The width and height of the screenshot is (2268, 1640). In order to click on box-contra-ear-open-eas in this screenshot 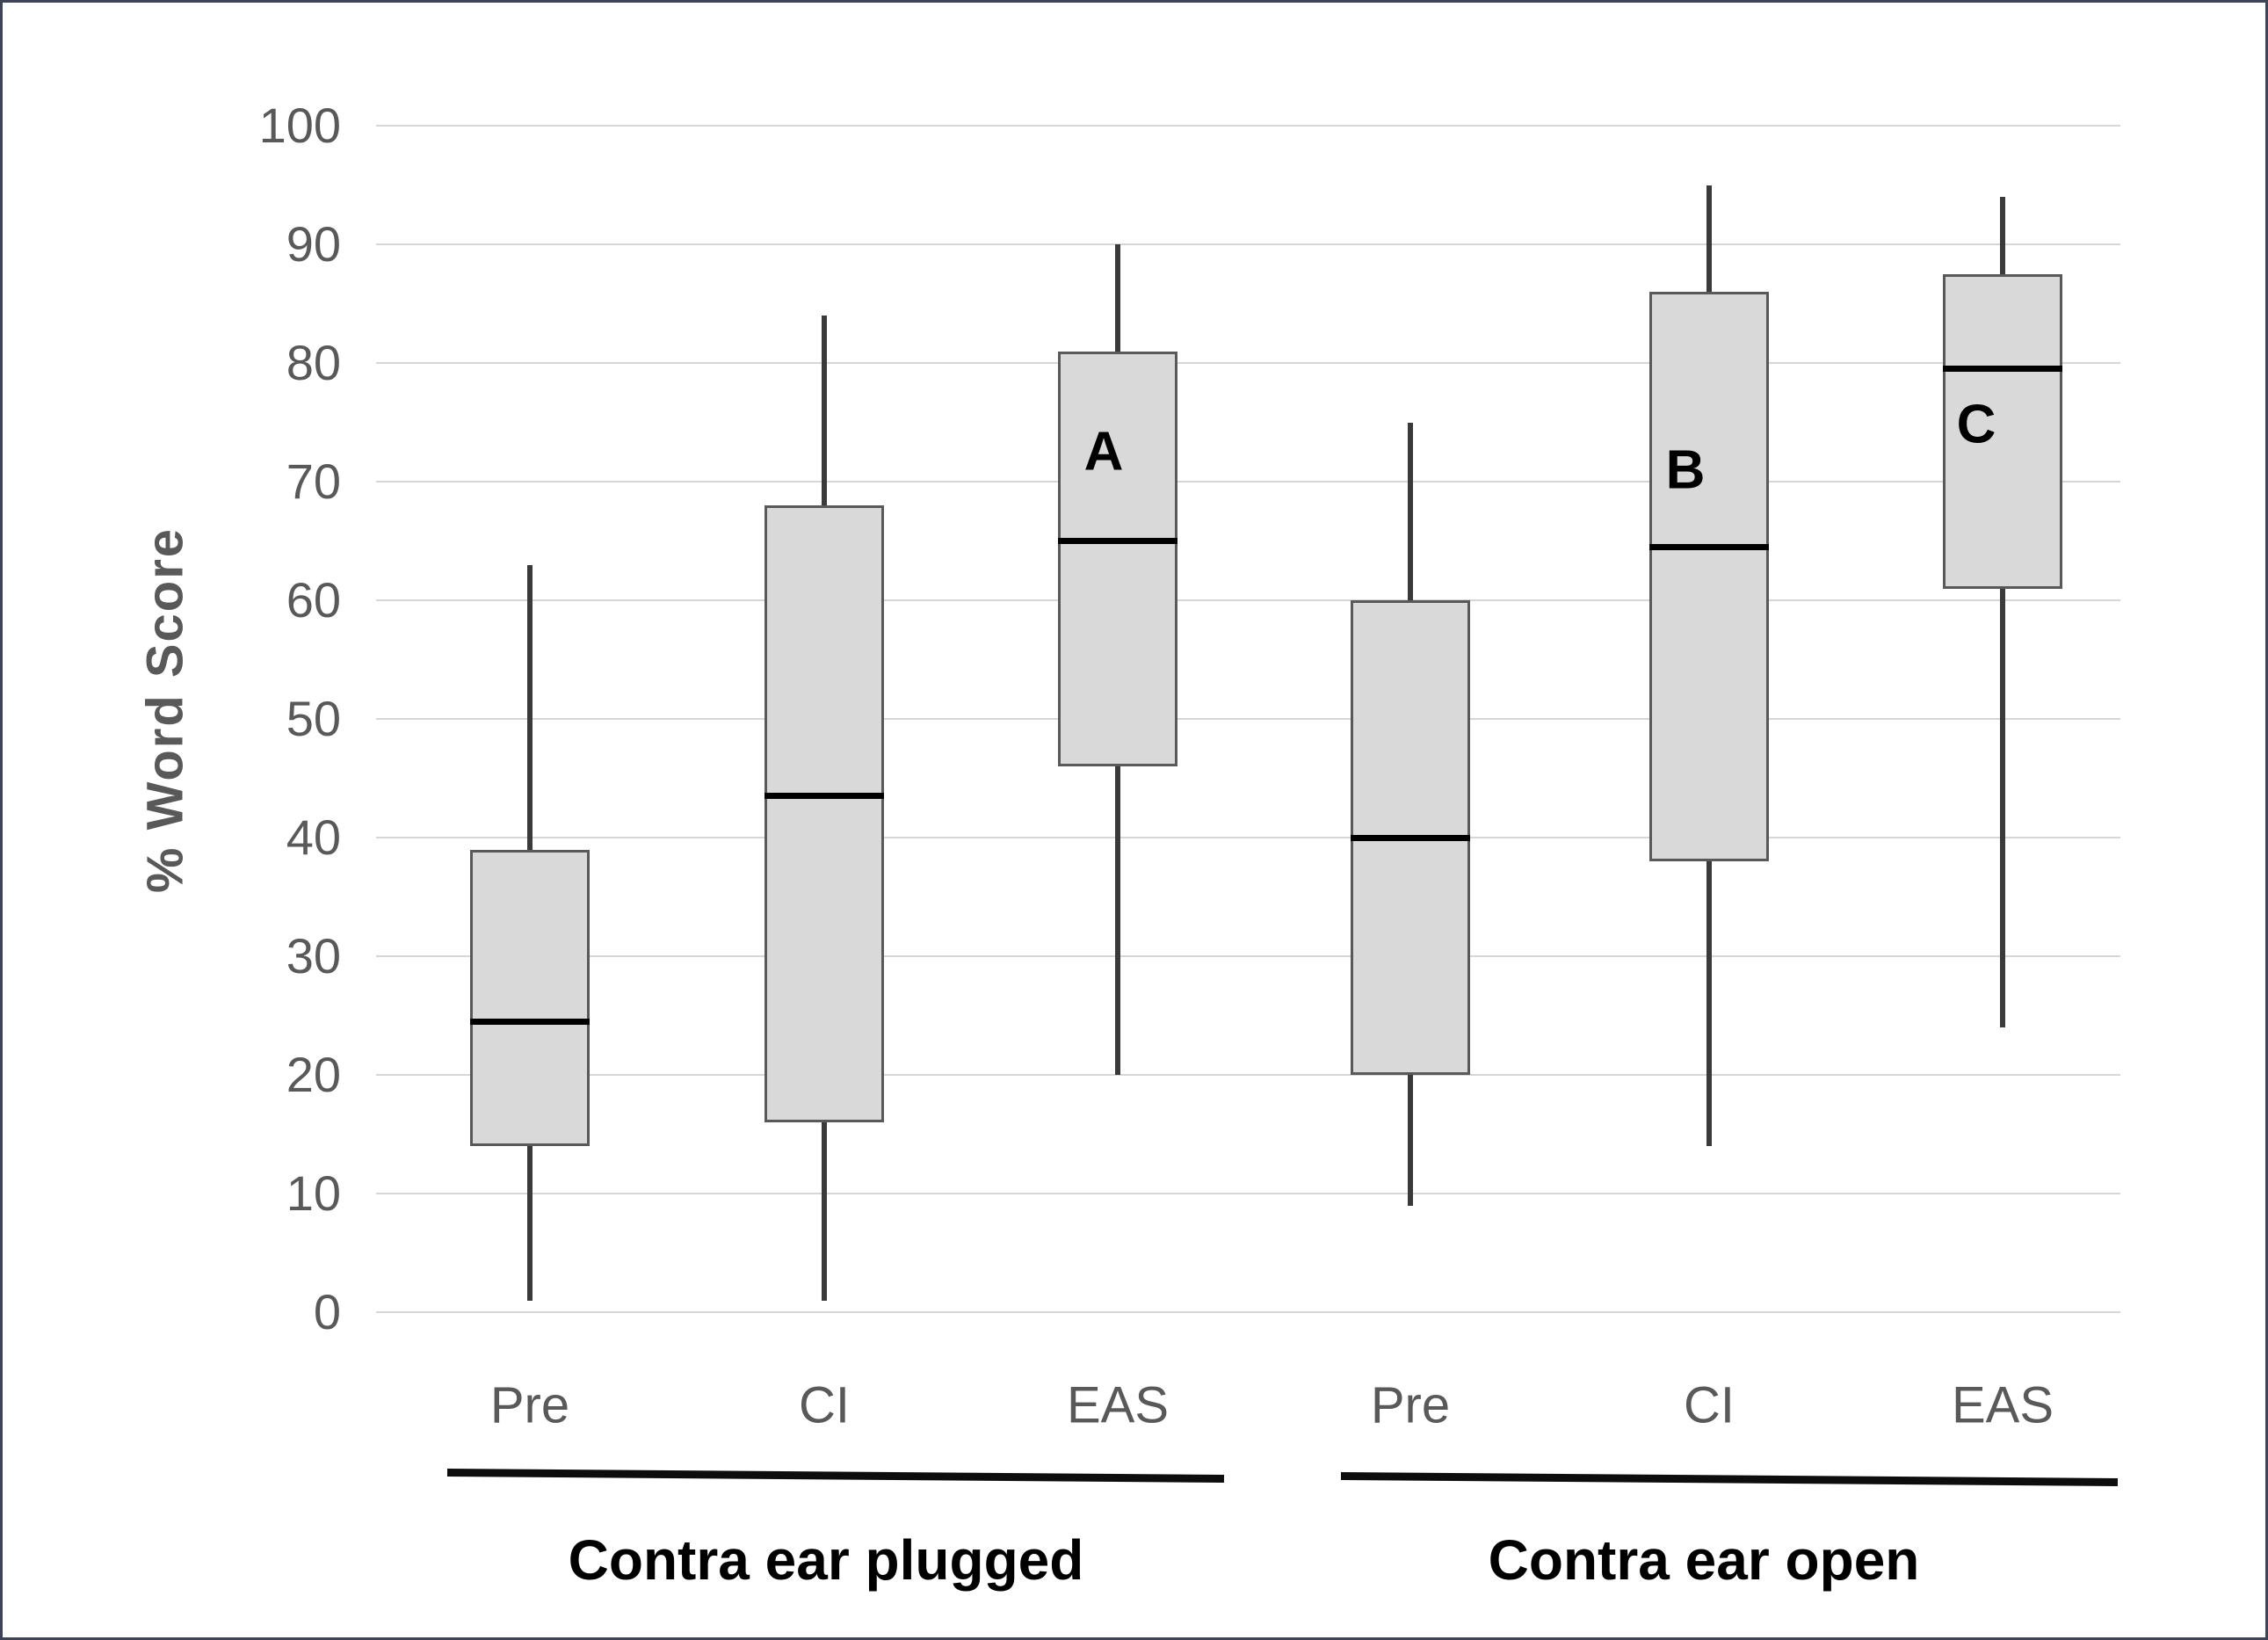, I will do `click(2002, 431)`.